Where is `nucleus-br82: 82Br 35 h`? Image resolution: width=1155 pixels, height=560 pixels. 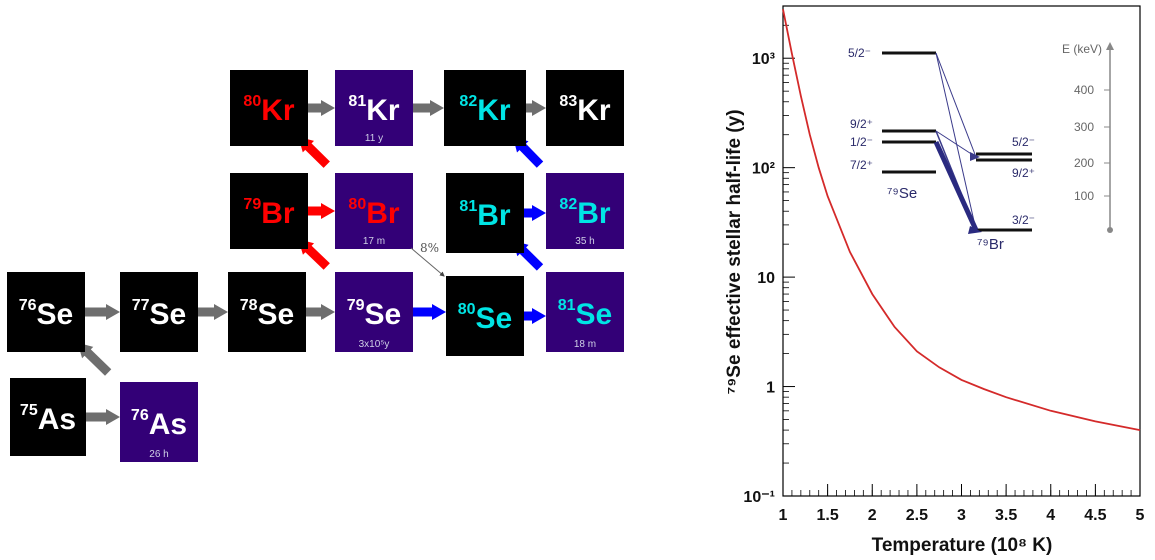 nucleus-br82: 82Br 35 h is located at coordinates (585, 211).